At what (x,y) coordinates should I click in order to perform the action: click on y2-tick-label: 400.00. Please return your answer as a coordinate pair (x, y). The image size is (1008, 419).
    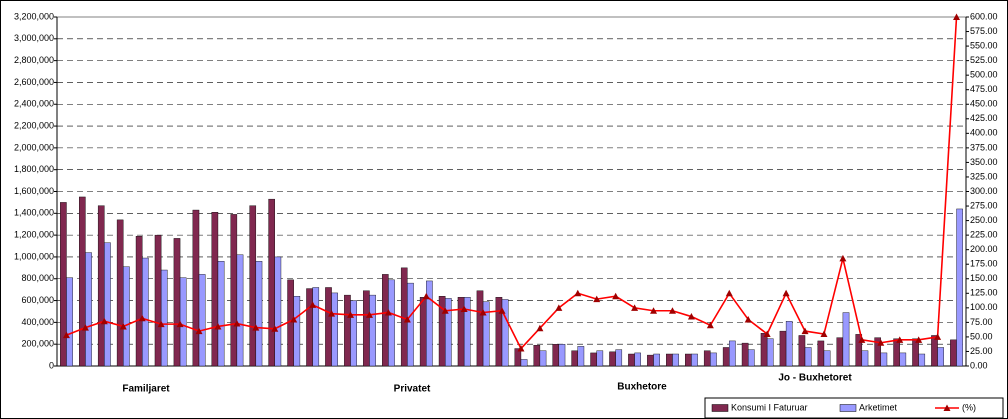
    Looking at the image, I should click on (984, 133).